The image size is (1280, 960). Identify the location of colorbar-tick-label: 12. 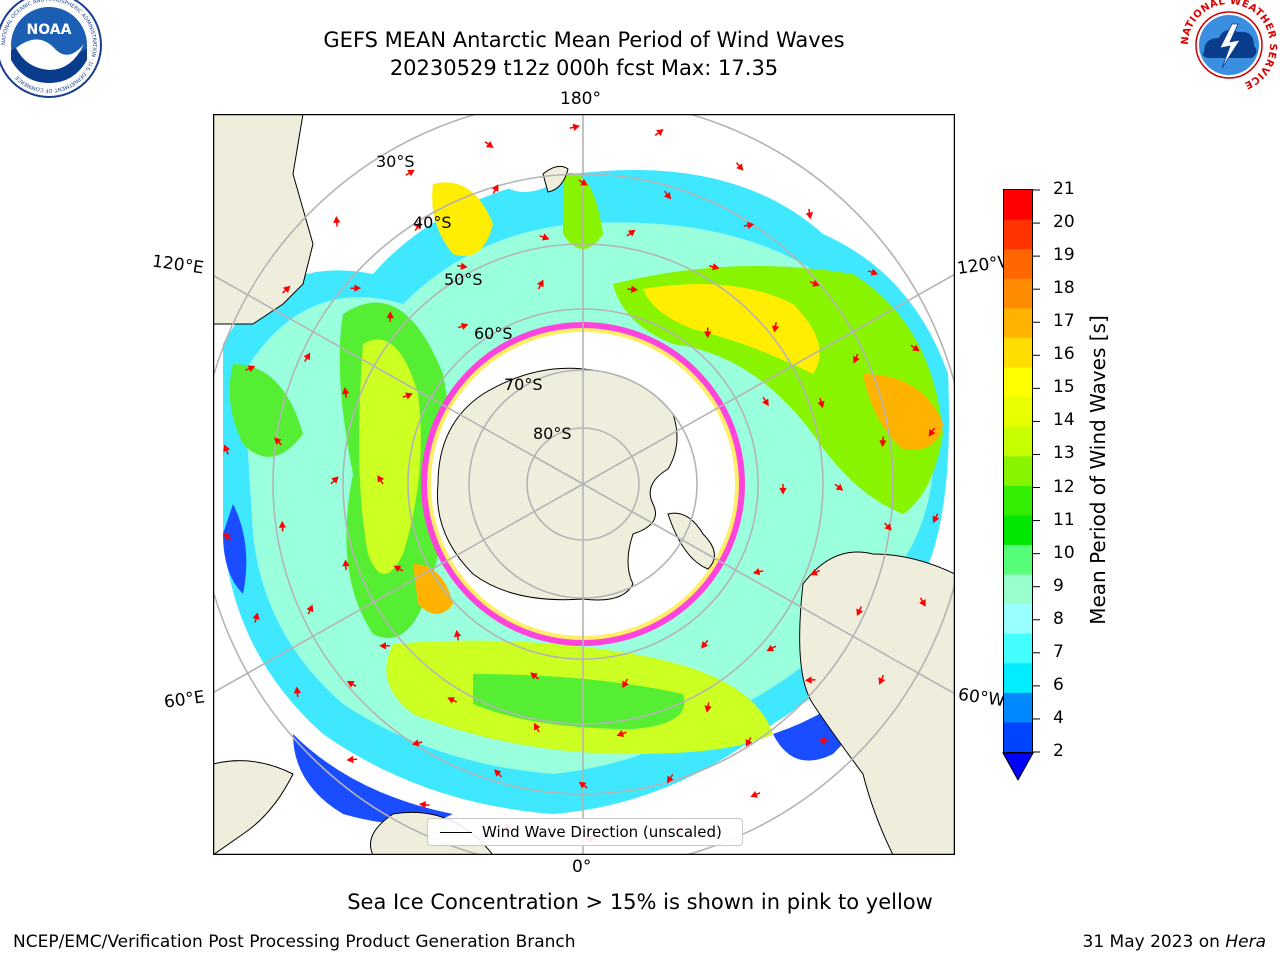
(1064, 486).